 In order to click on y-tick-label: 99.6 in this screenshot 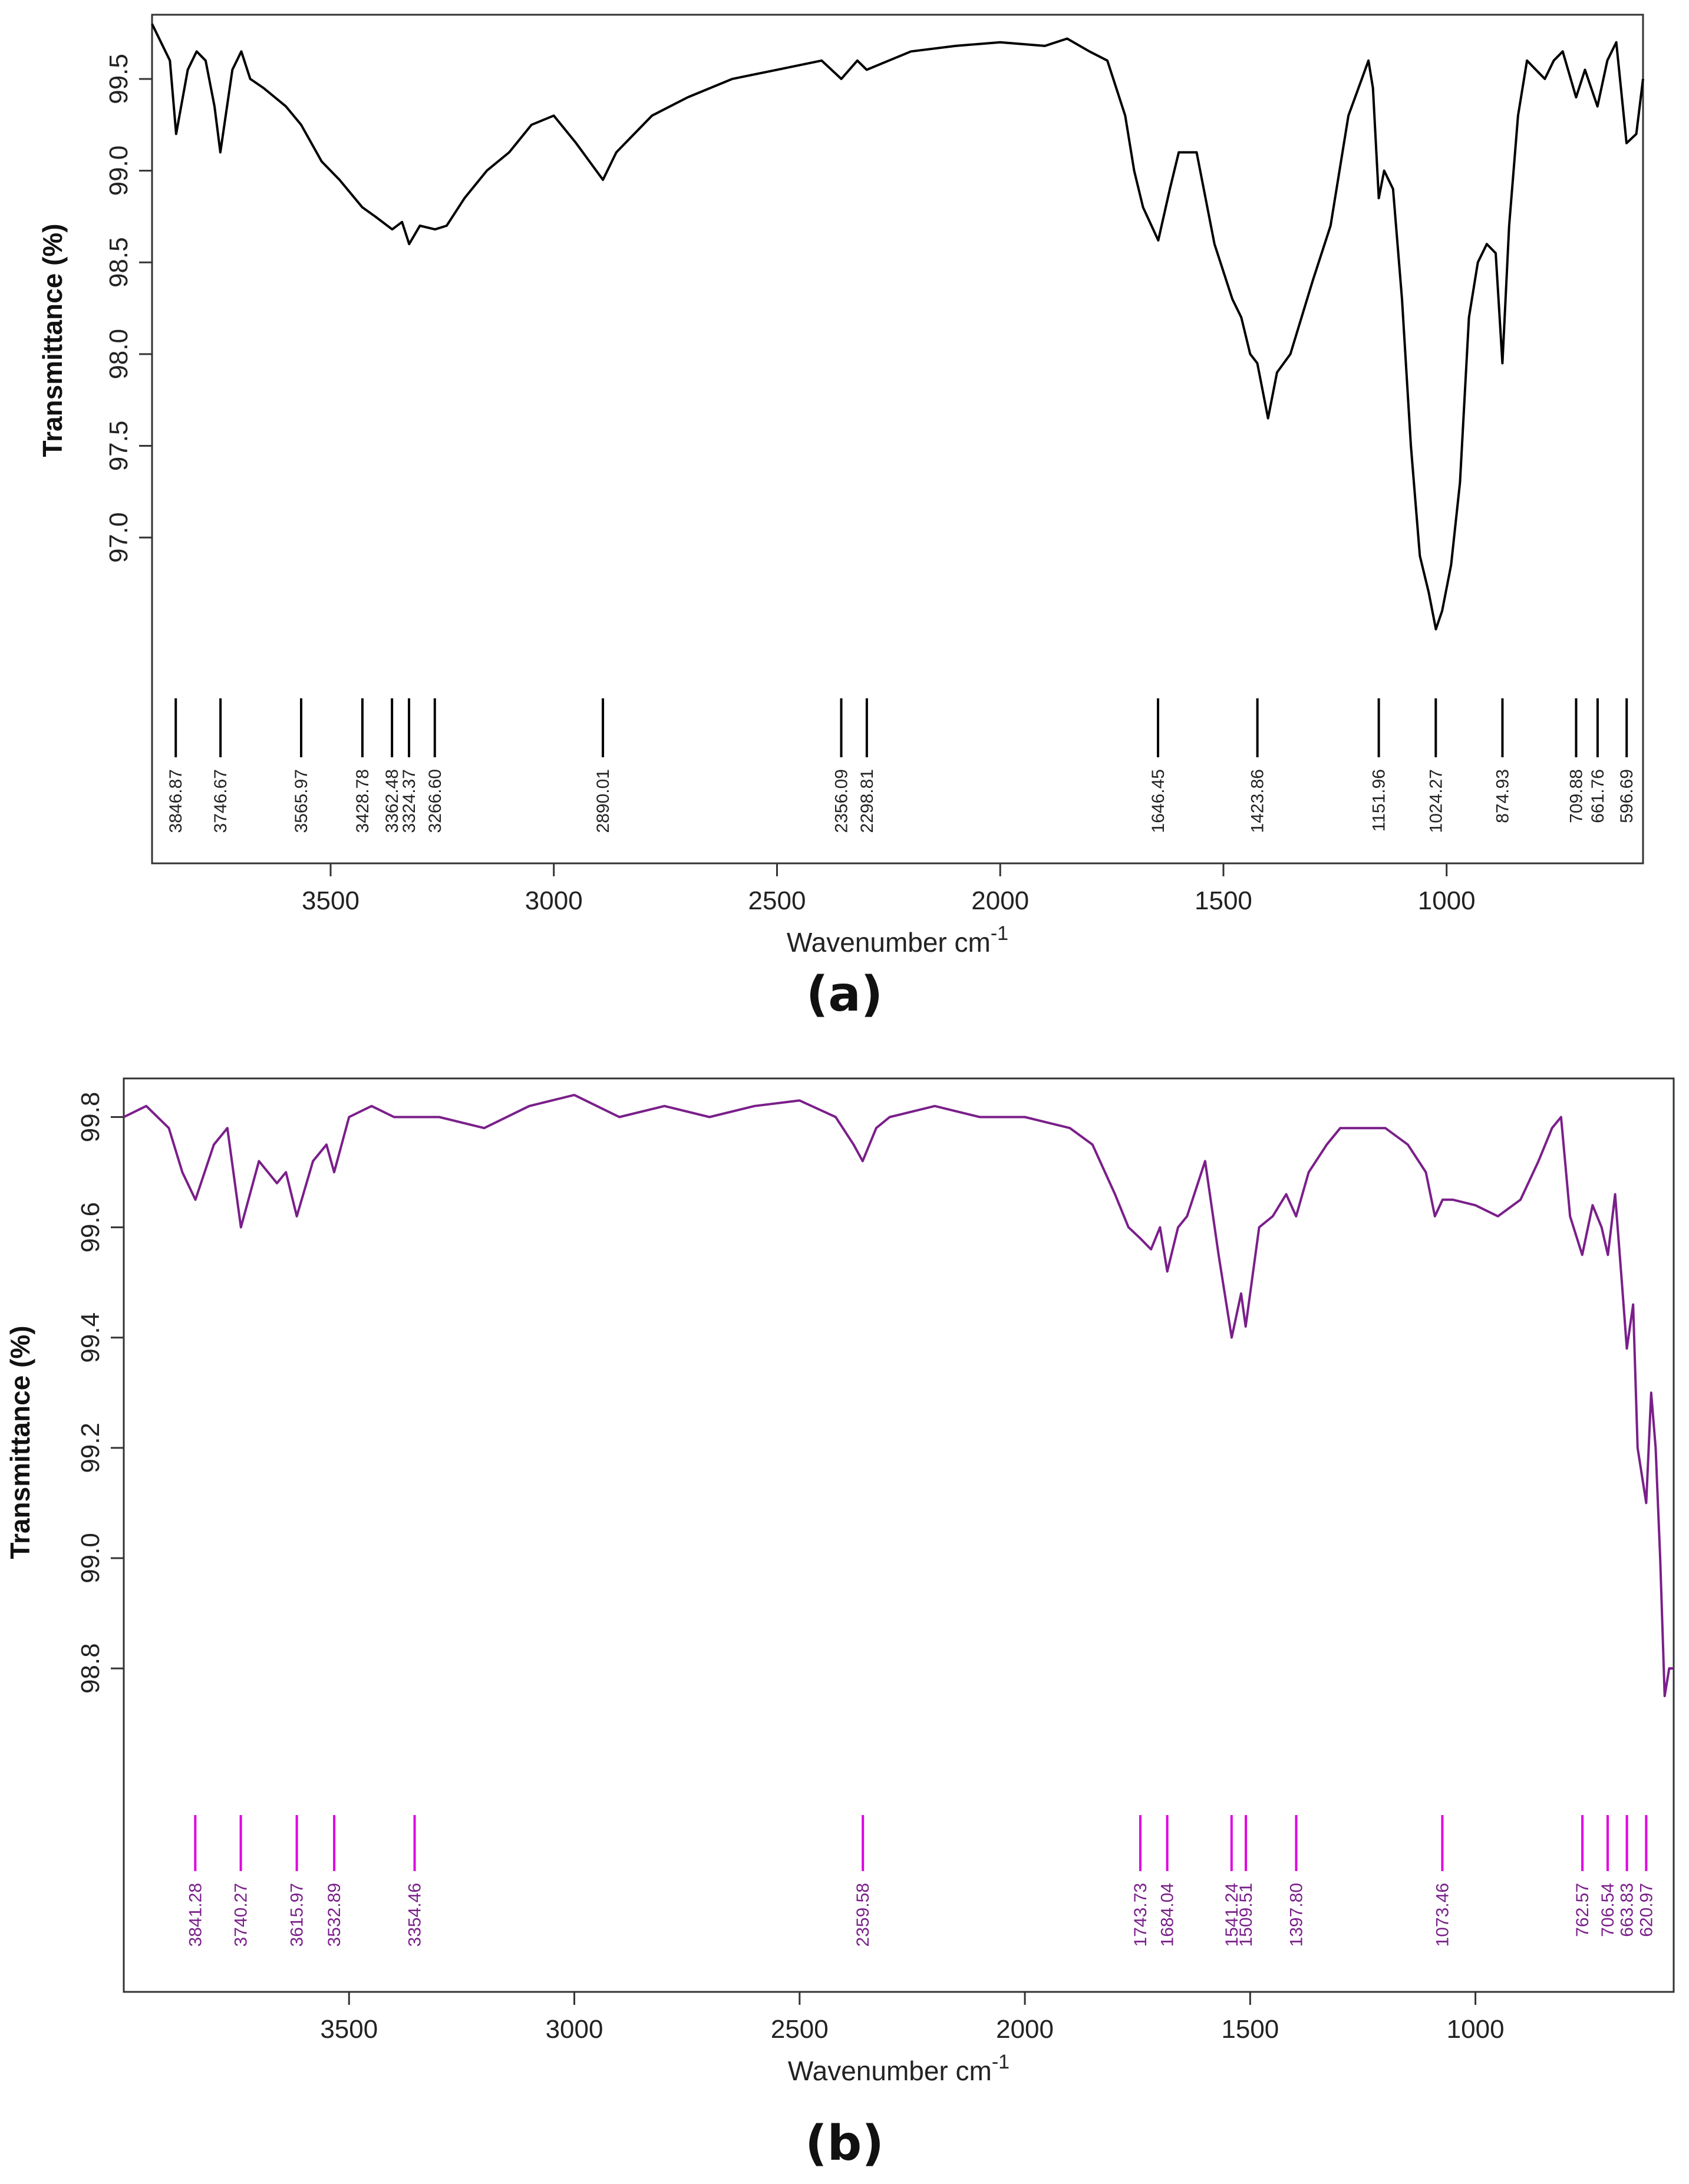, I will do `click(90, 1227)`.